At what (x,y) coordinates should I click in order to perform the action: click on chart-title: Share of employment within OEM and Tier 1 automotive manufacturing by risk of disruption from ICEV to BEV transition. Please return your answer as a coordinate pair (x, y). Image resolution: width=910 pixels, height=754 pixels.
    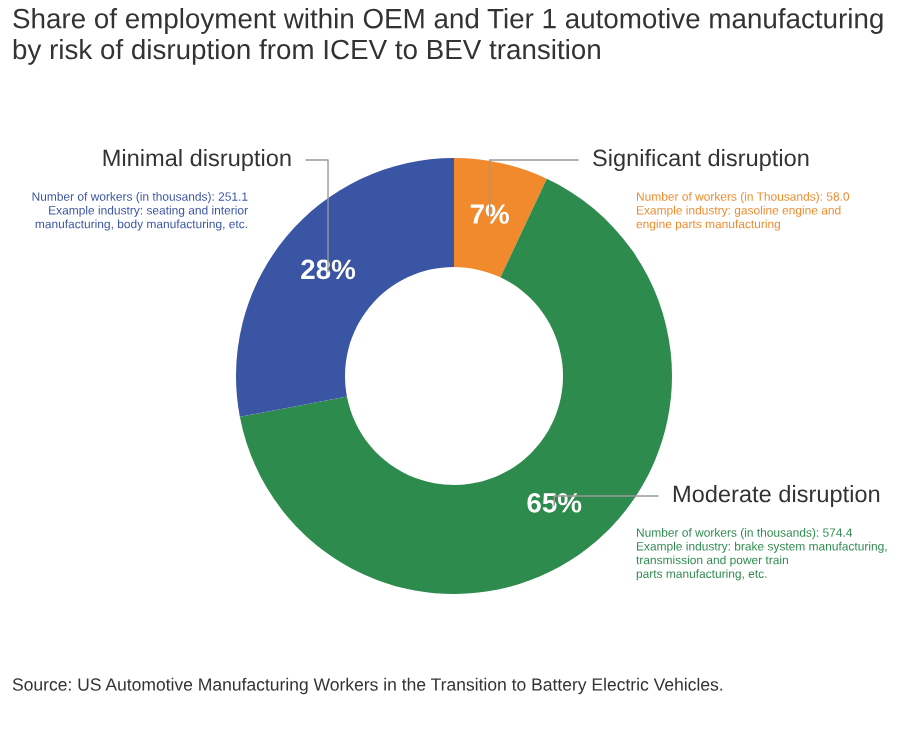
    Looking at the image, I should click on (448, 36).